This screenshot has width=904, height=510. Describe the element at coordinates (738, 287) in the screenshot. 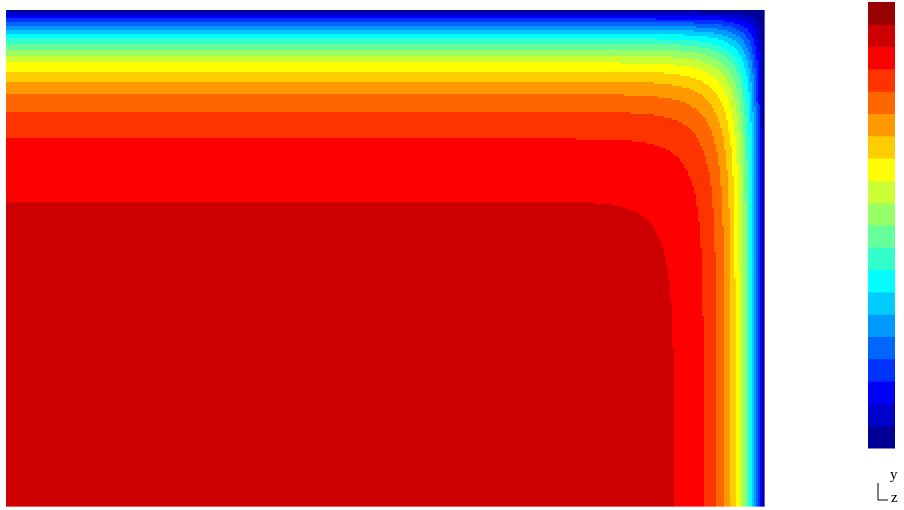

I see `contour-cell-2072` at that location.